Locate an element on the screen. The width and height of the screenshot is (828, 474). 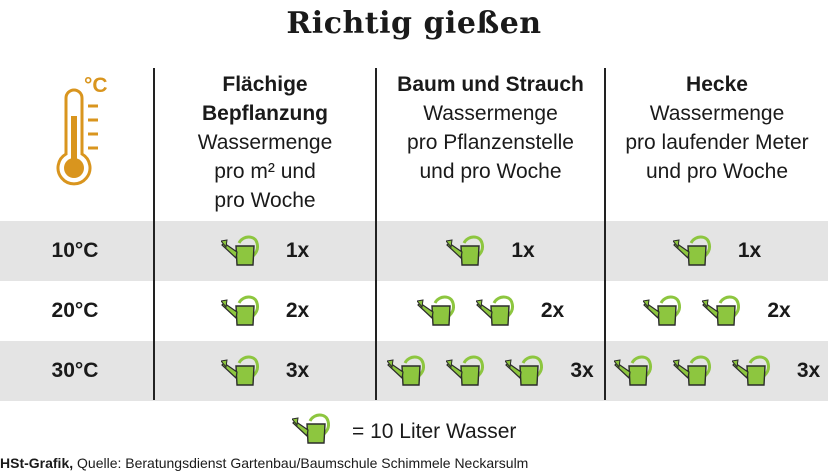
legend: = 10 Liter Wasser is located at coordinates (404, 431).